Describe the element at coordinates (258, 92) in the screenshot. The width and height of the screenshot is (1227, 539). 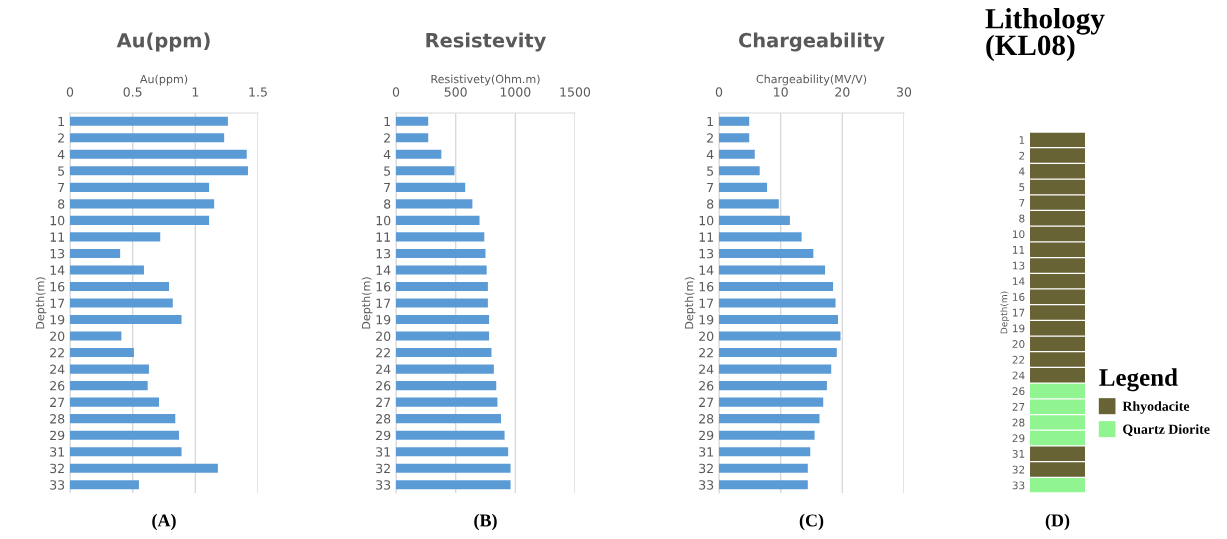
I see `x-tick-label: 1.5` at that location.